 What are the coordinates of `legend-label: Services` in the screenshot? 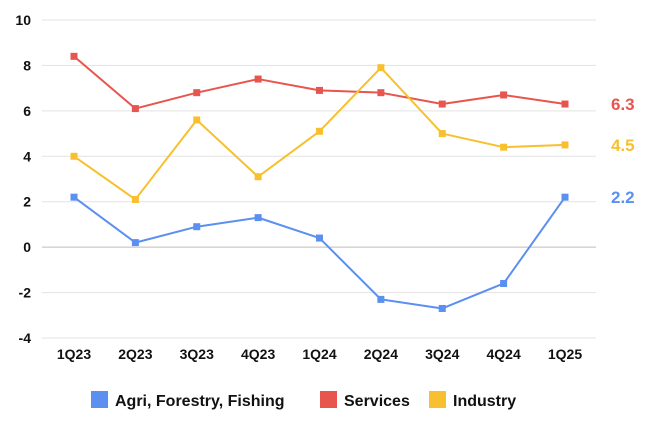 It's located at (377, 401).